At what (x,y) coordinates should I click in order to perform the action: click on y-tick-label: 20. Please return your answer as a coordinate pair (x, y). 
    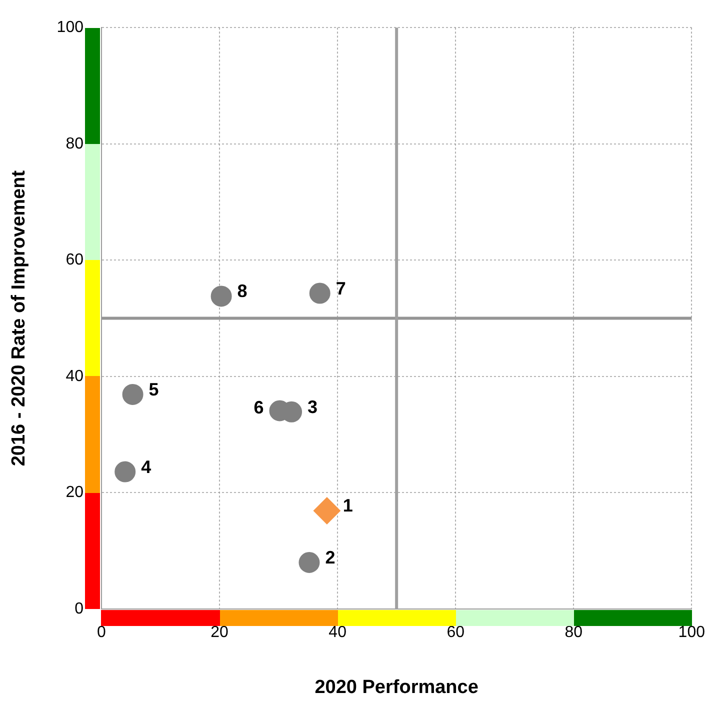
    Looking at the image, I should click on (75, 493).